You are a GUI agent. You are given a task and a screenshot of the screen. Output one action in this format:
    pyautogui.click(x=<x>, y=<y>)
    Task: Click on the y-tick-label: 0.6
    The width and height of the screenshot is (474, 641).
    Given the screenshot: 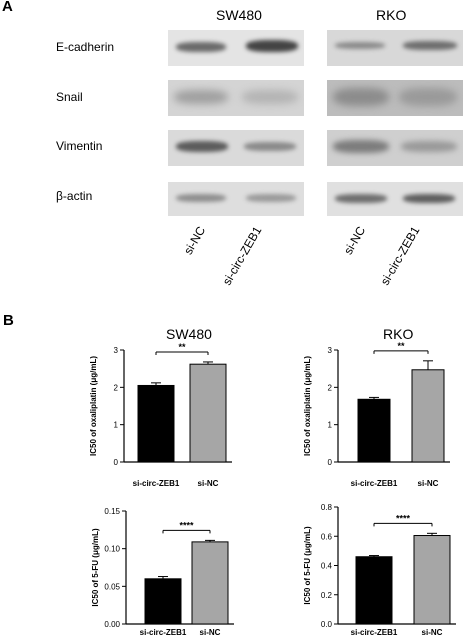 What is the action you would take?
    pyautogui.click(x=327, y=536)
    